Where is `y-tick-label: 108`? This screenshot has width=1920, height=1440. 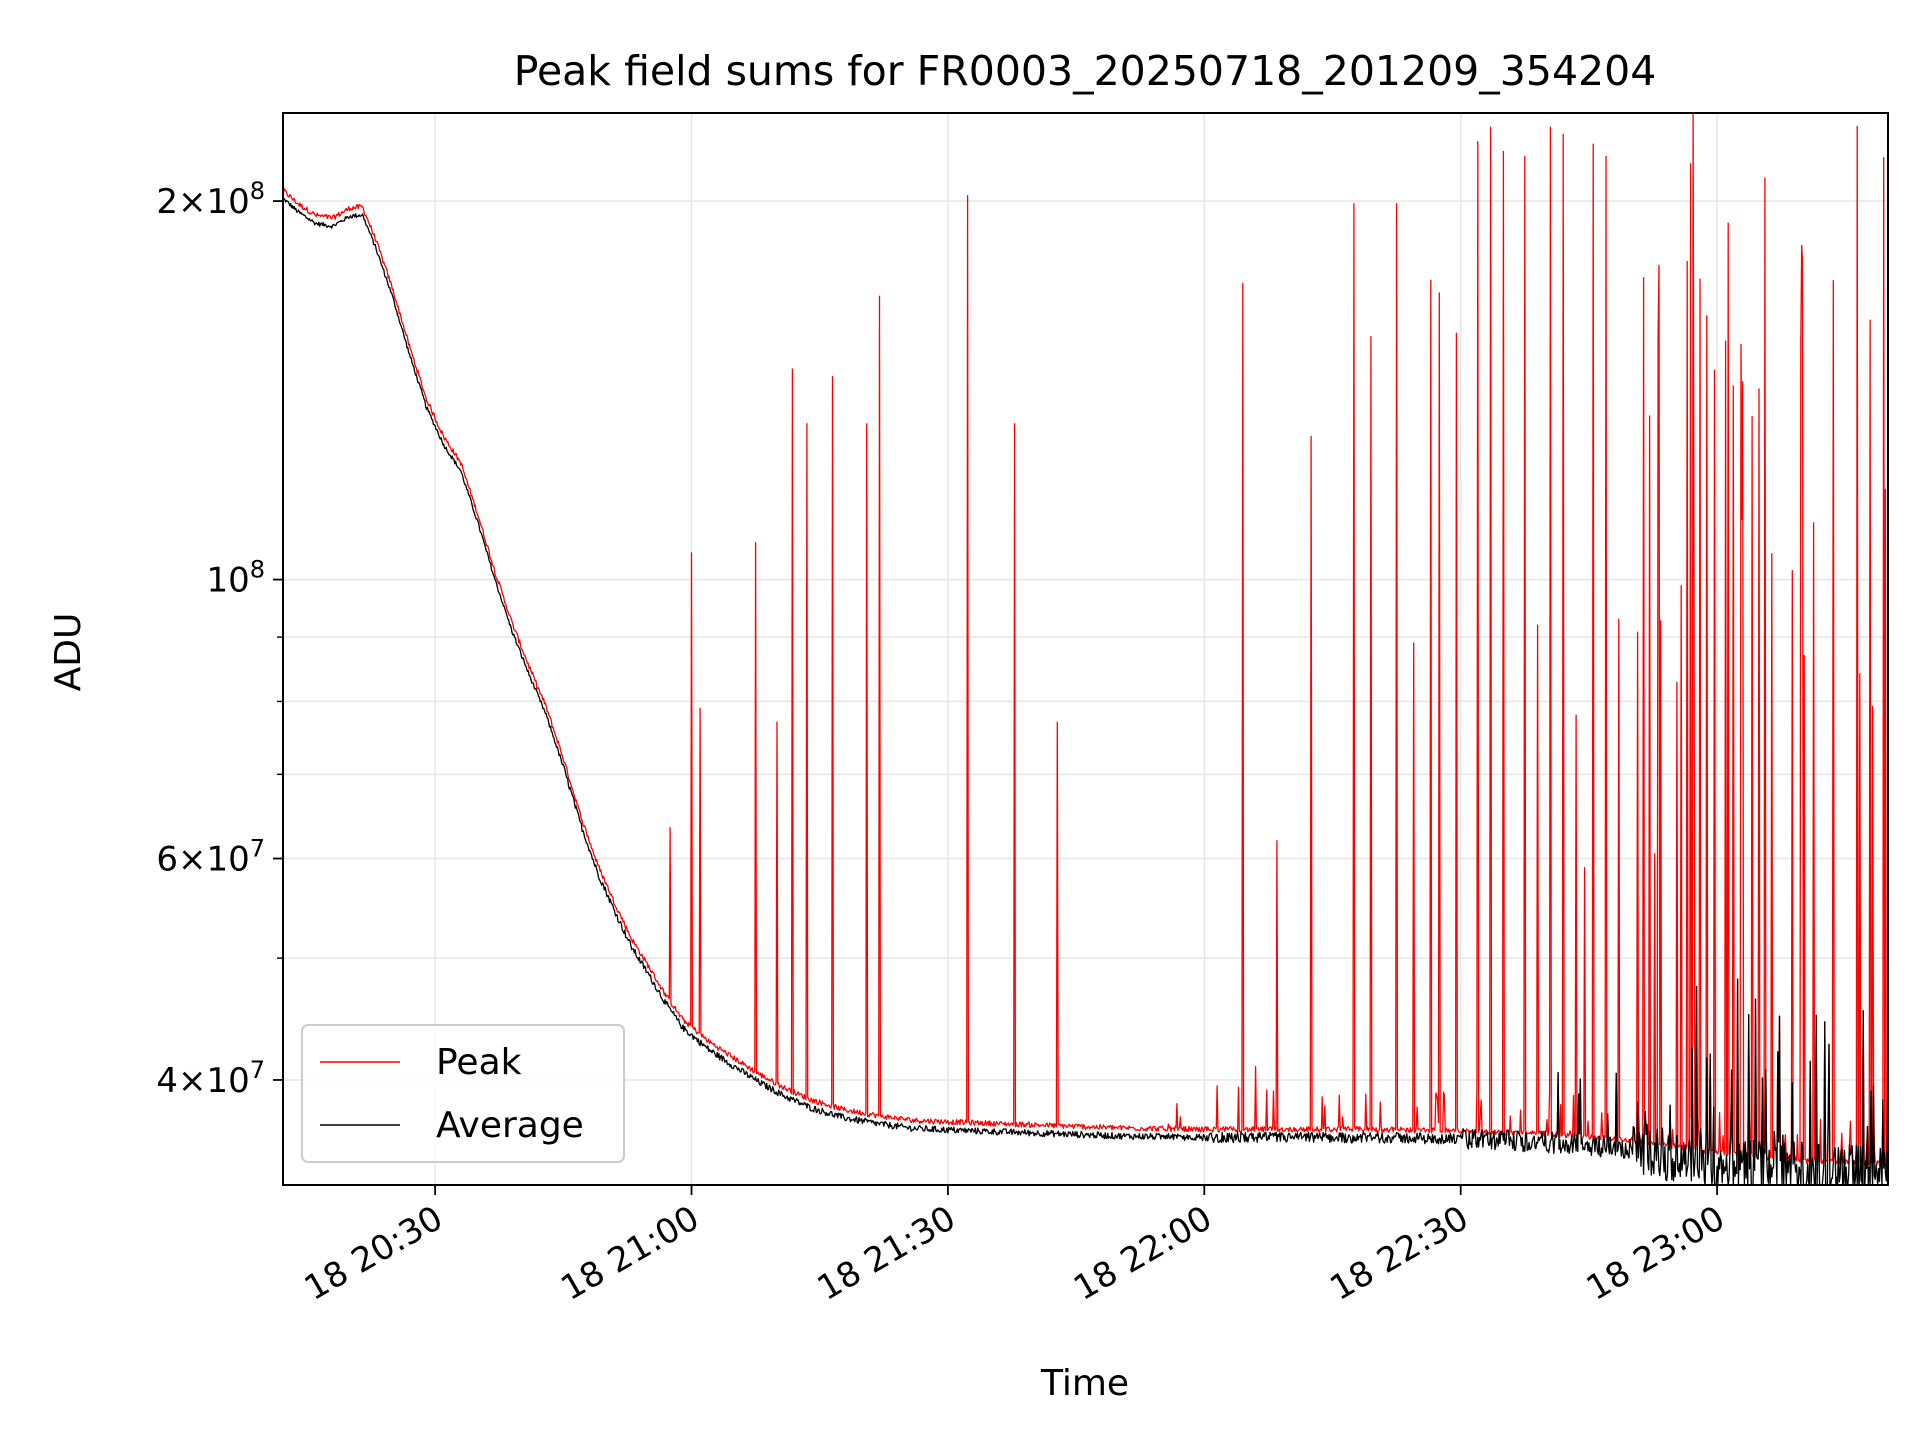
y-tick-label: 108 is located at coordinates (235, 578).